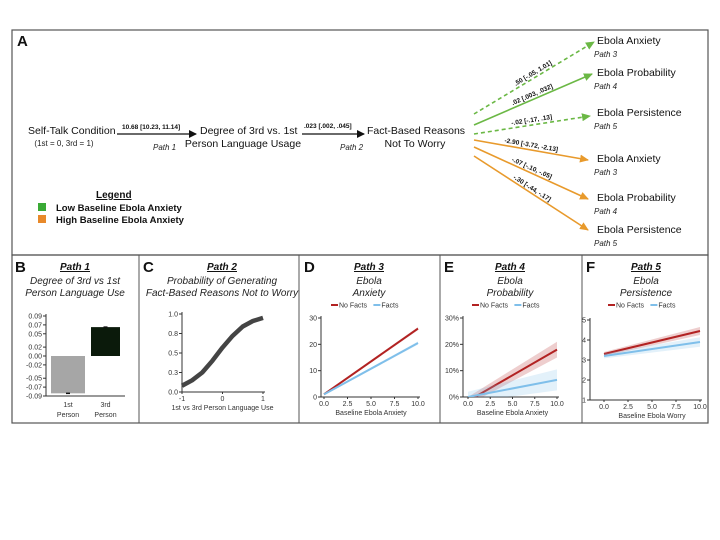 This screenshot has height=540, width=720. I want to click on y-tick-label: 20%, so click(452, 345).